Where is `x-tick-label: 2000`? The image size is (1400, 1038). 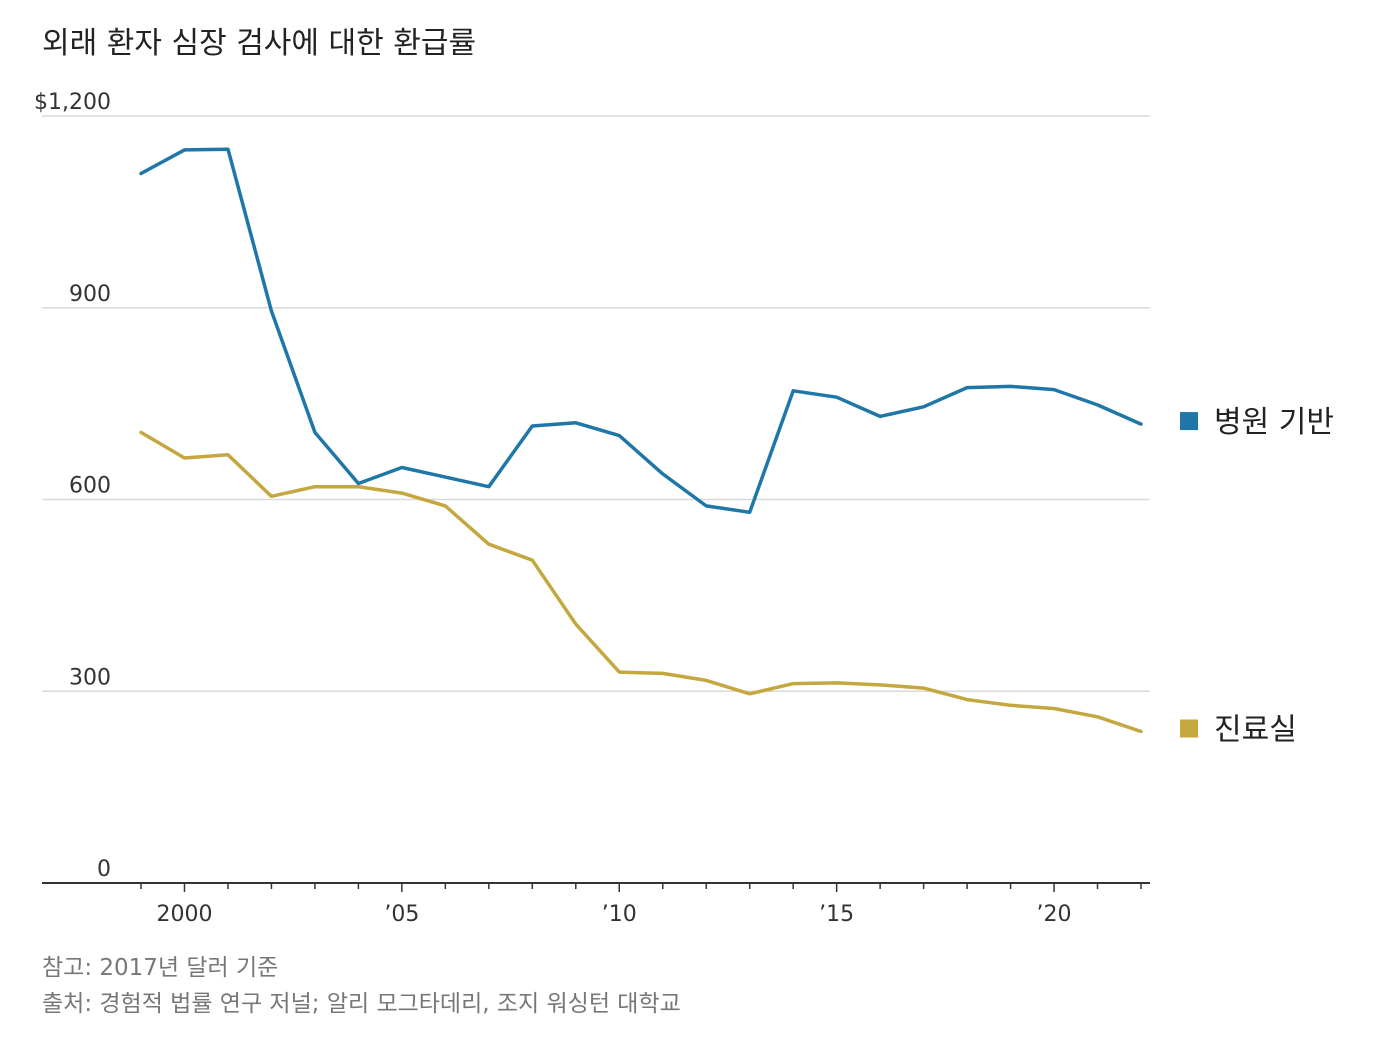
x-tick-label: 2000 is located at coordinates (184, 914).